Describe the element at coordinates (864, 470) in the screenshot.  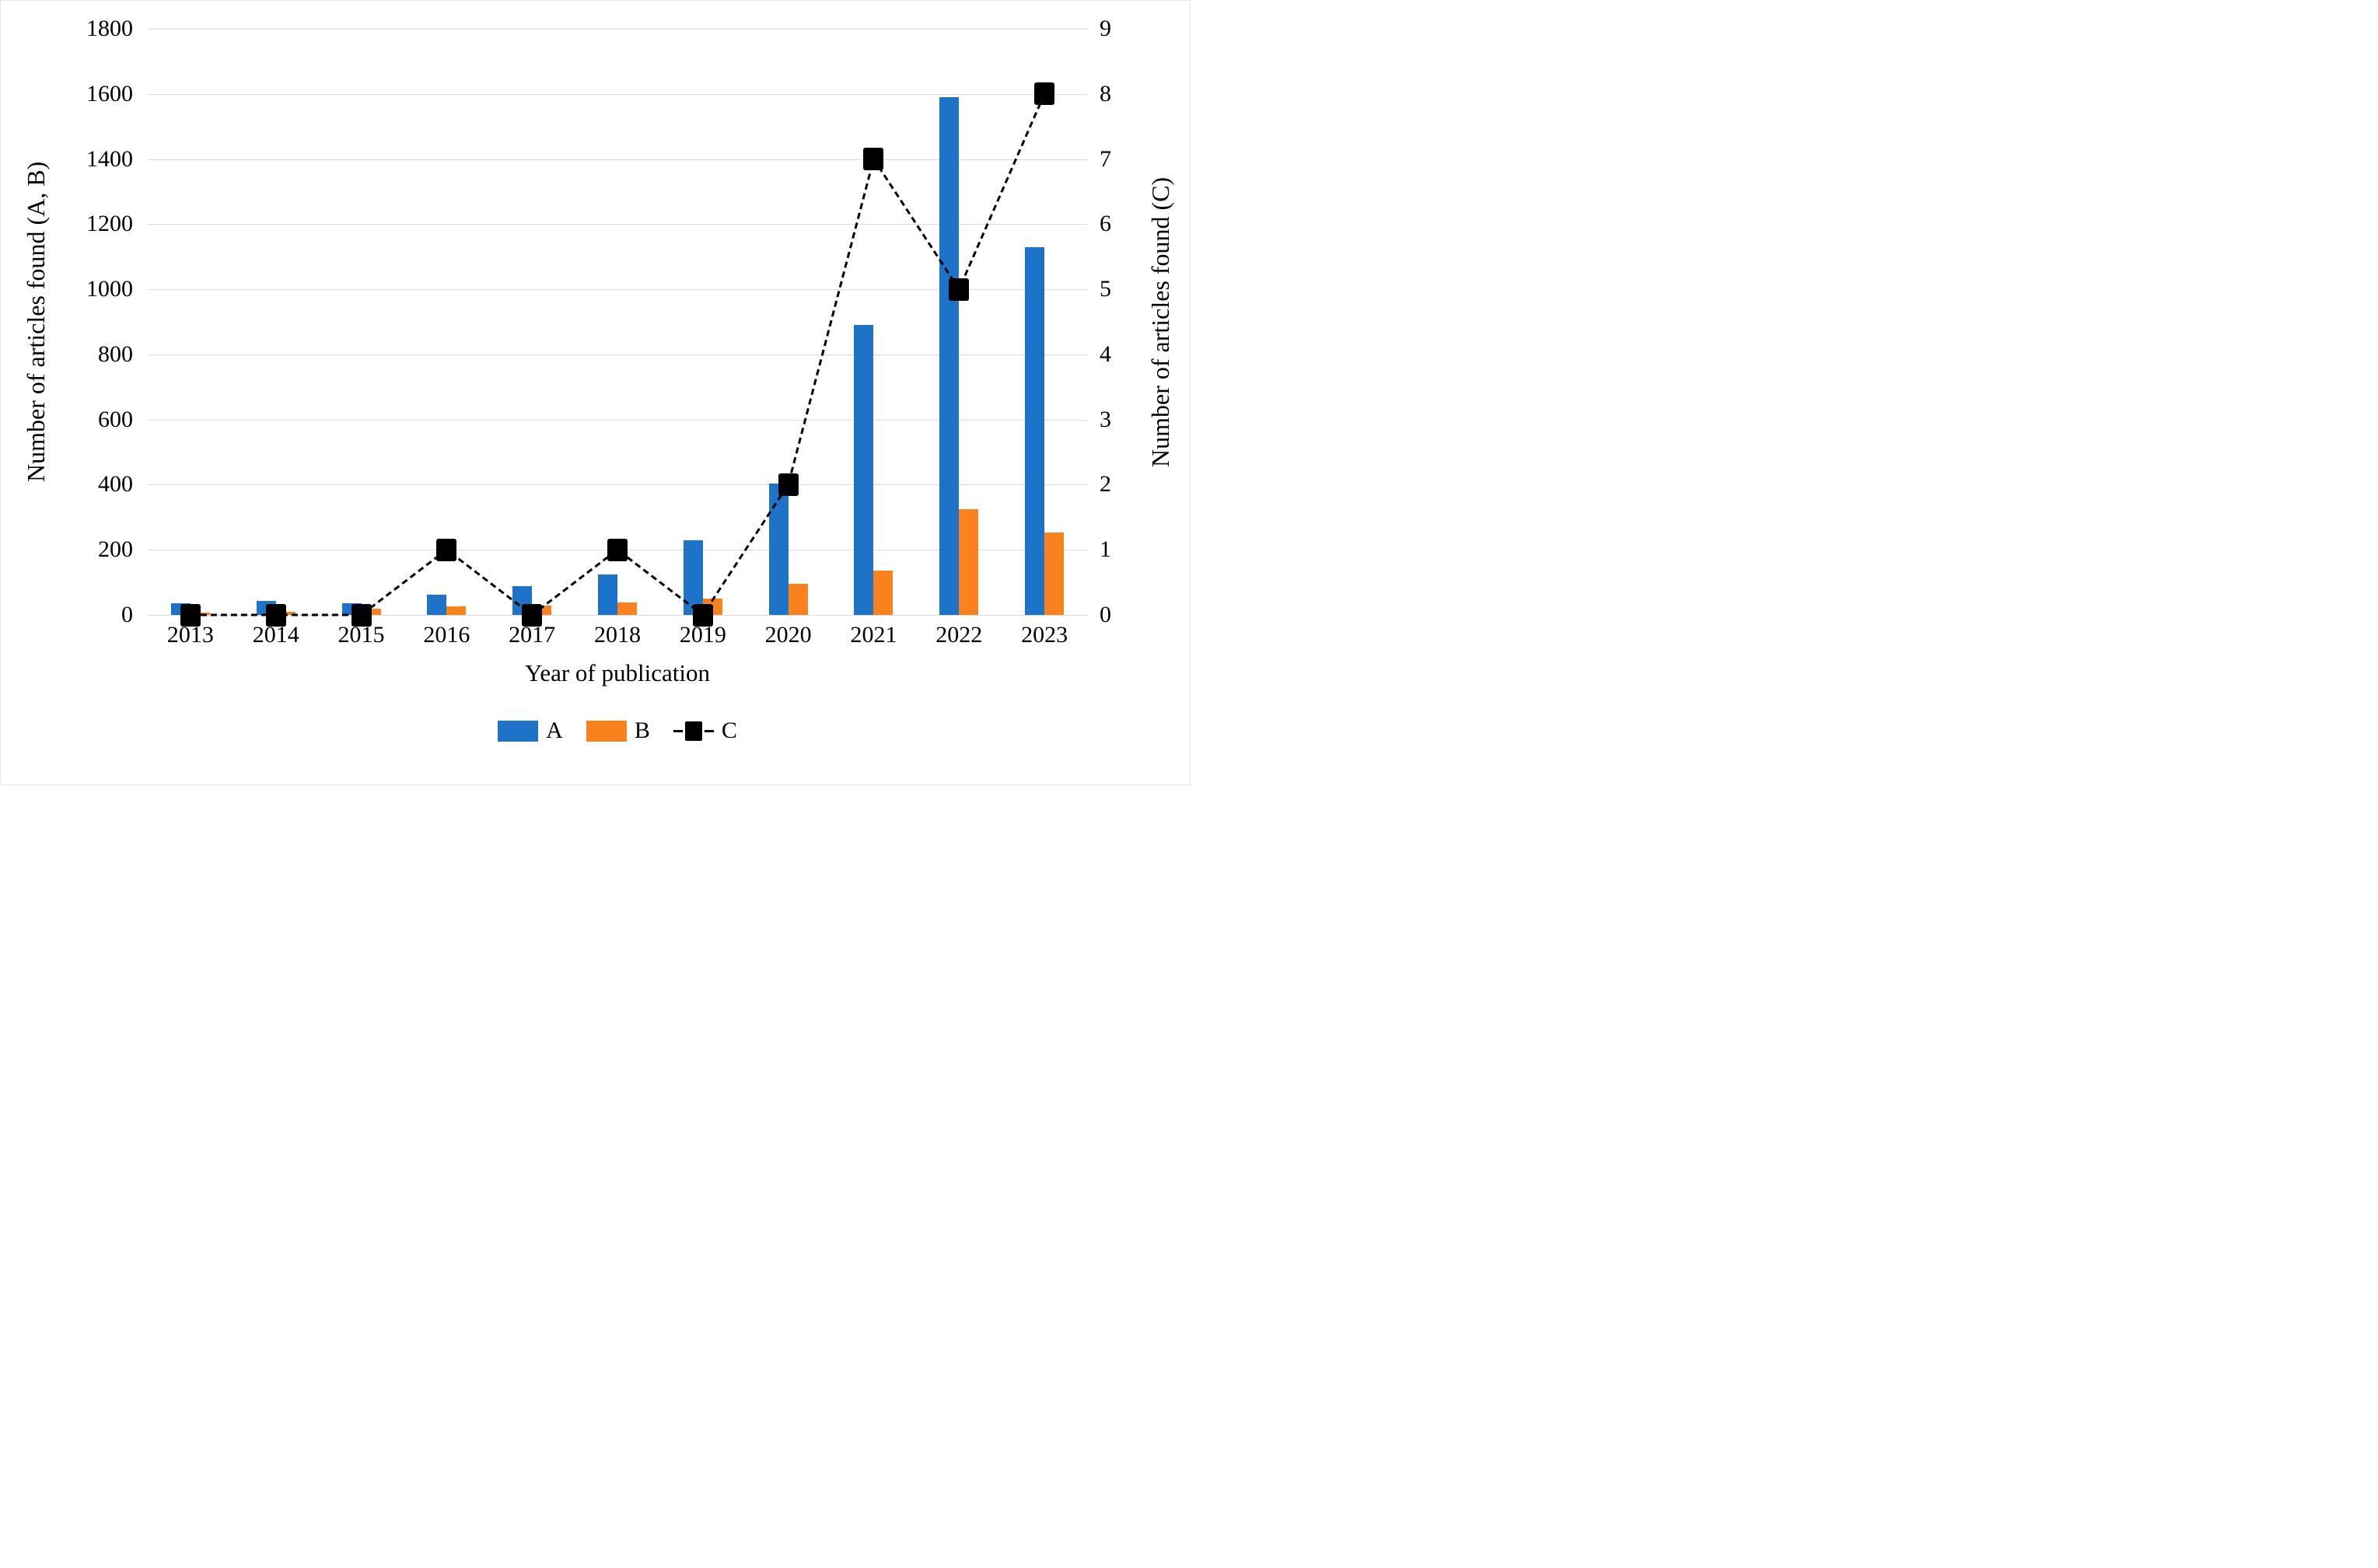
I see `bar-series-a-2021` at that location.